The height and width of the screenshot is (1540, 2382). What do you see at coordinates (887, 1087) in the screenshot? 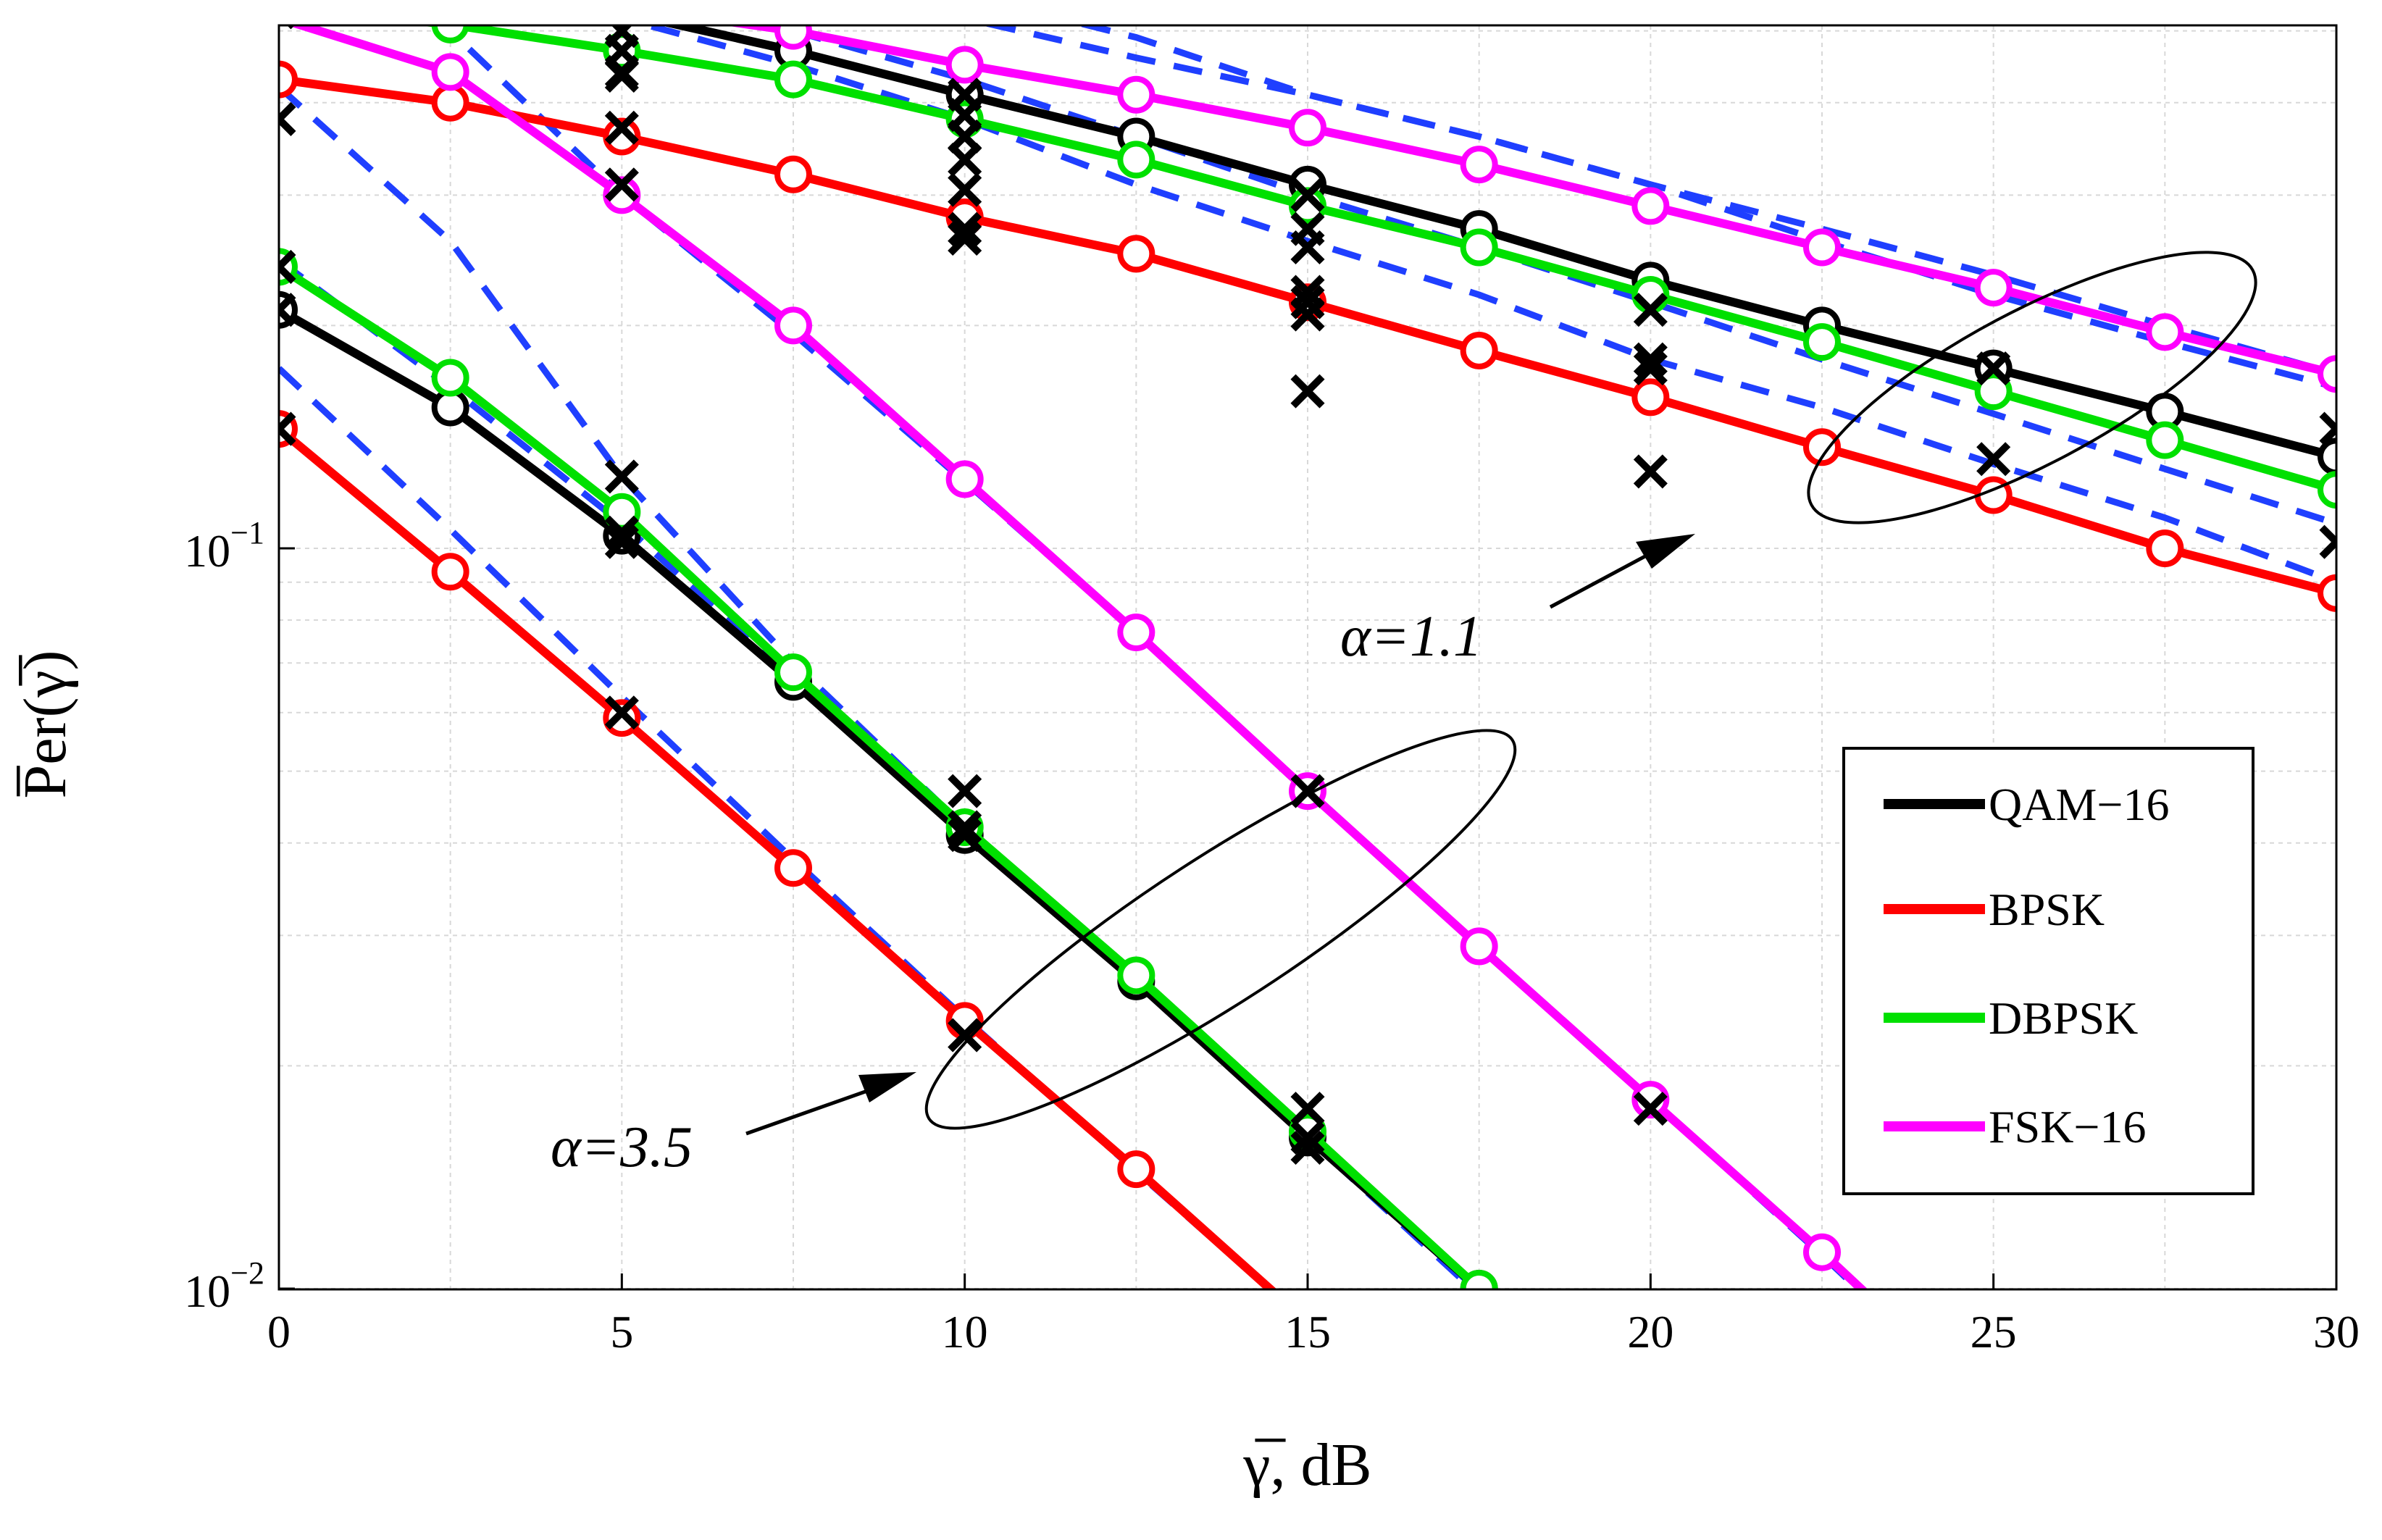
I see `arrowhead-icon` at bounding box center [887, 1087].